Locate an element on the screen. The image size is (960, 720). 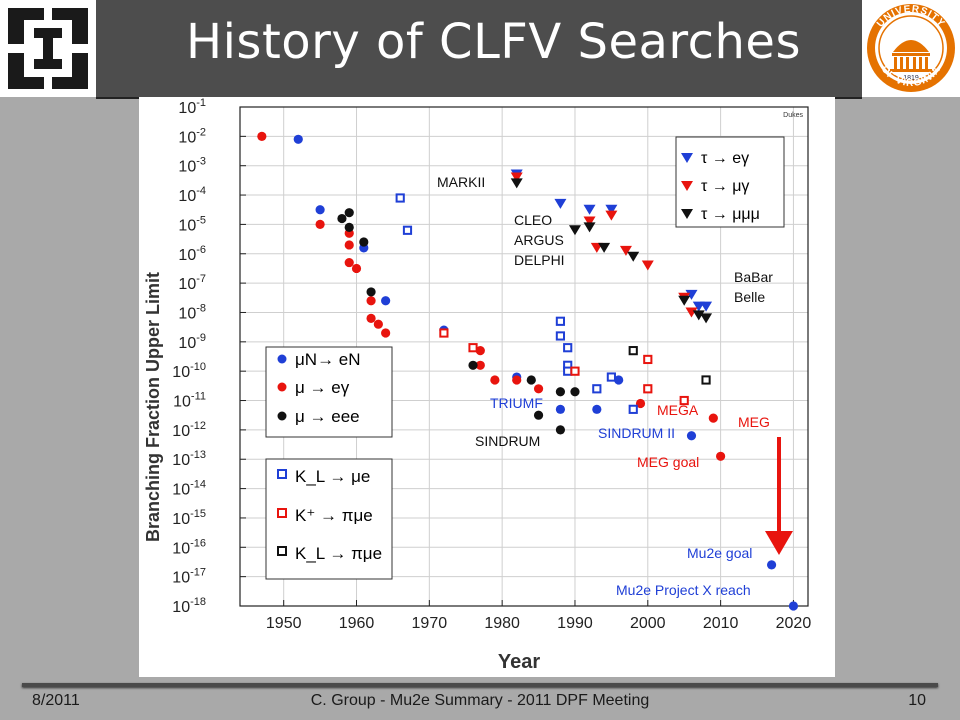
y-tick-label: 10⁻⁵ is located at coordinates (192, 224).